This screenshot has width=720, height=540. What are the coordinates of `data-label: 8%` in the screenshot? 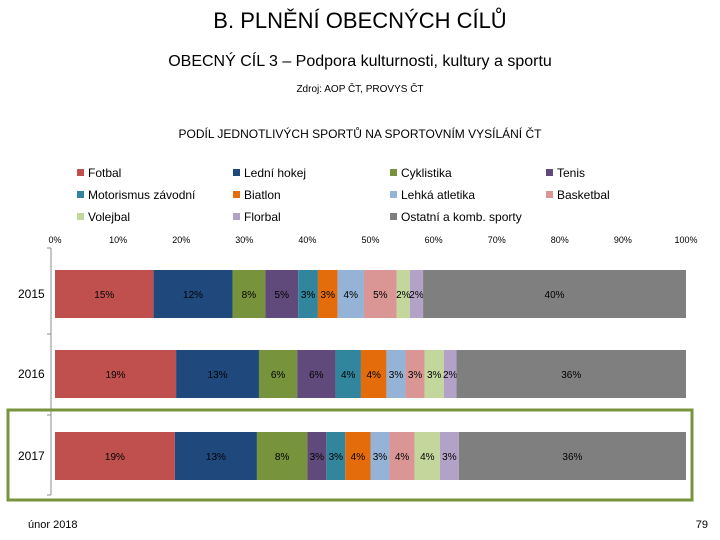 It's located at (282, 457).